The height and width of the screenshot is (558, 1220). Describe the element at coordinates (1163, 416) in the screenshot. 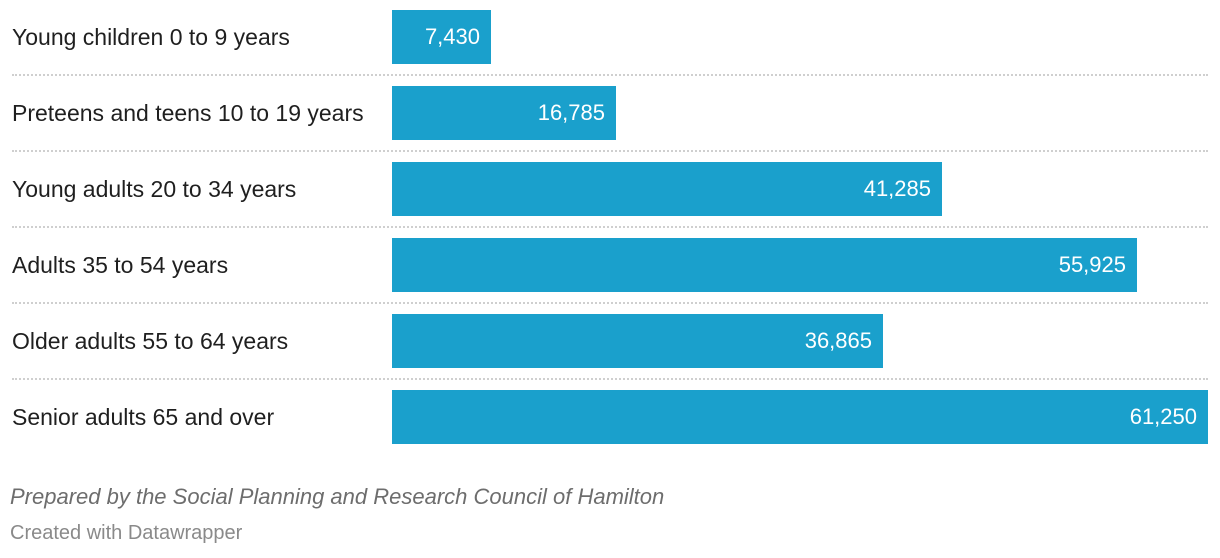

I see `bar-value-label: 61,250` at that location.